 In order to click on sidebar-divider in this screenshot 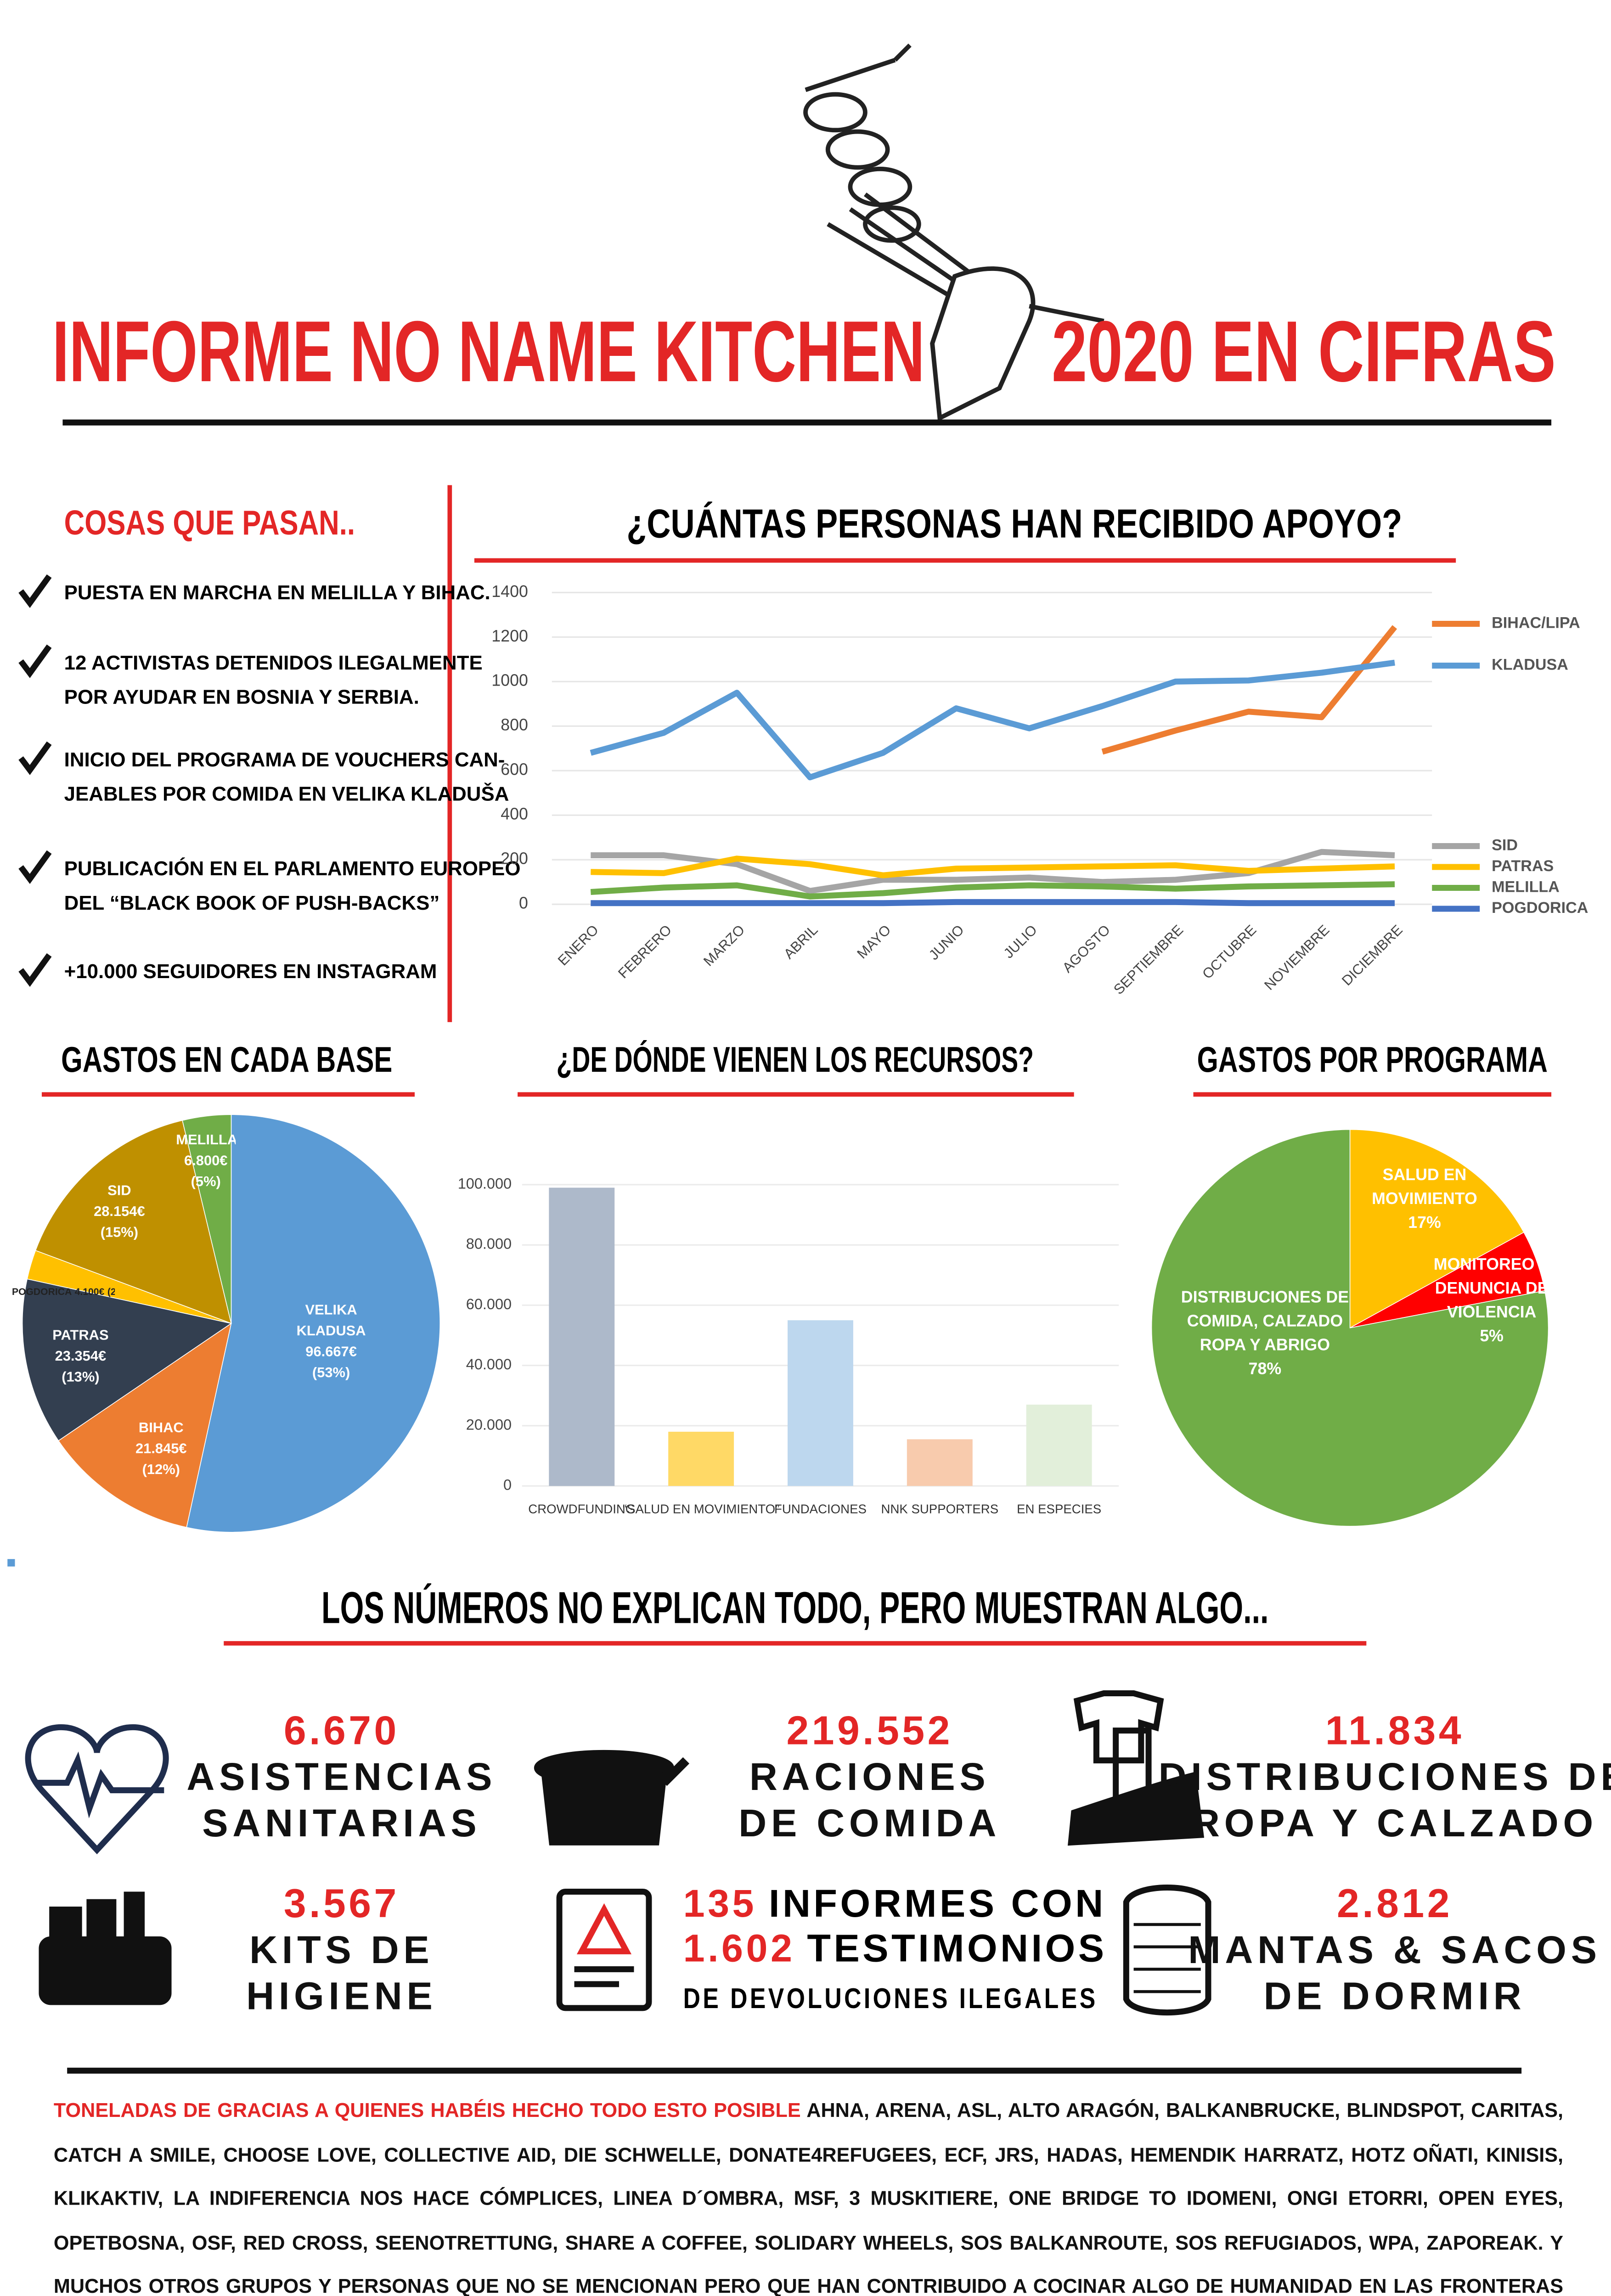, I will do `click(450, 753)`.